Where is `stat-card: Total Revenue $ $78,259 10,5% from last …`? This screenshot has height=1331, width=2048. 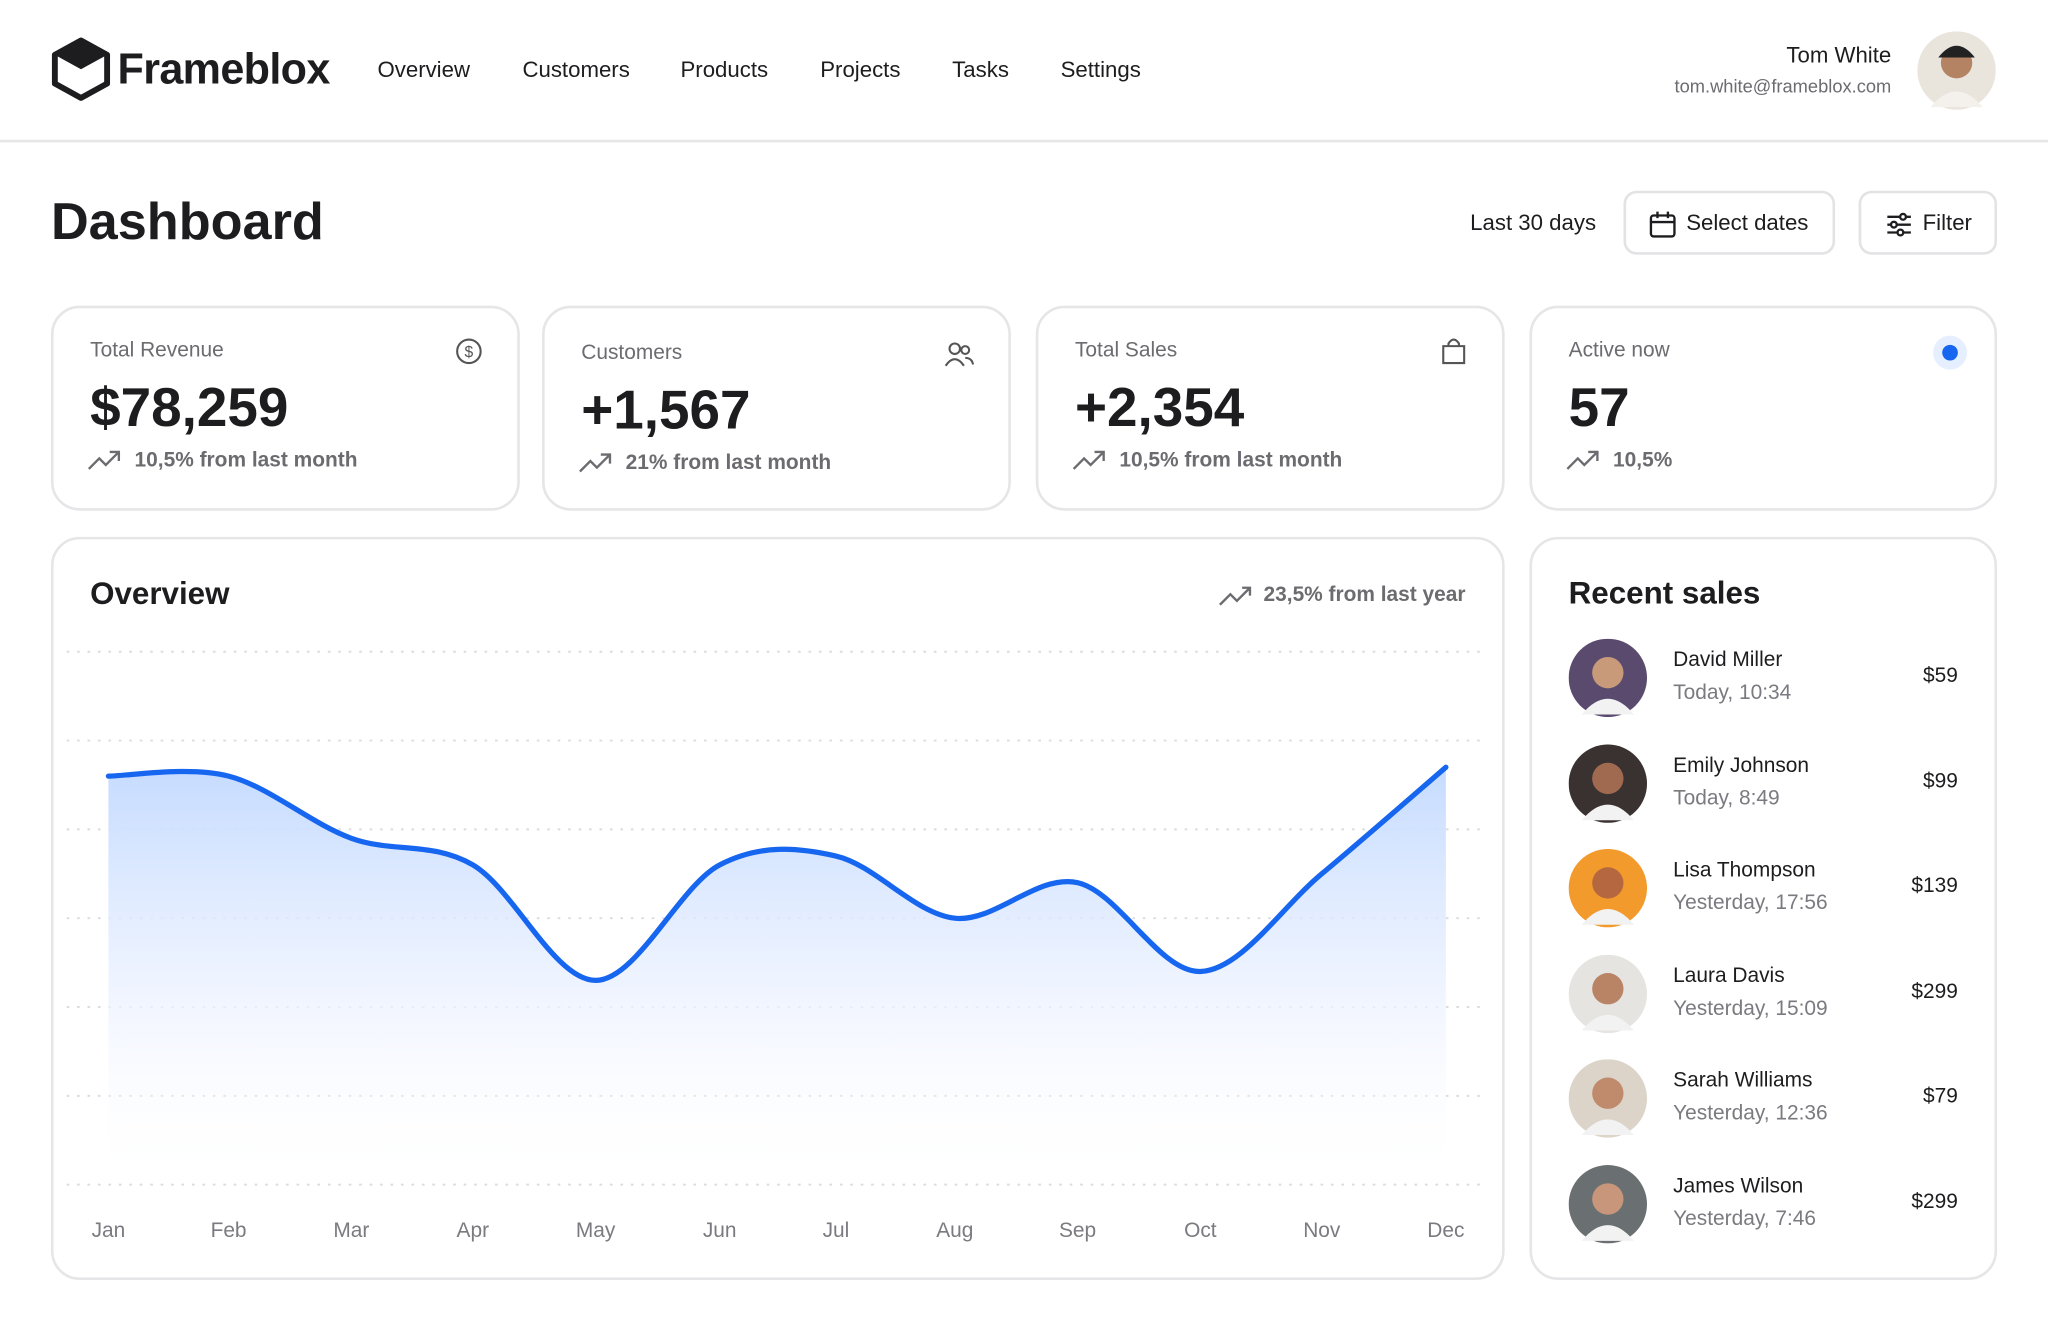 stat-card: Total Revenue $ $78,259 10,5% from last … is located at coordinates (285, 408).